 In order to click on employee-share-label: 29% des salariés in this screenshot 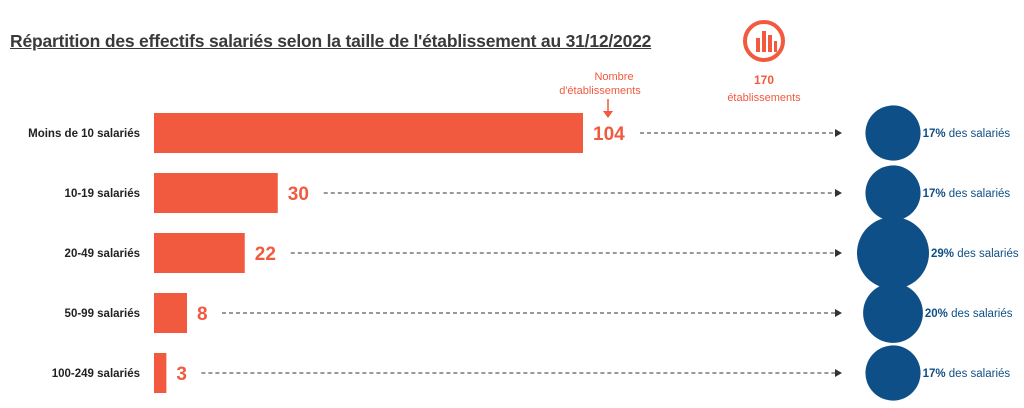, I will do `click(975, 254)`.